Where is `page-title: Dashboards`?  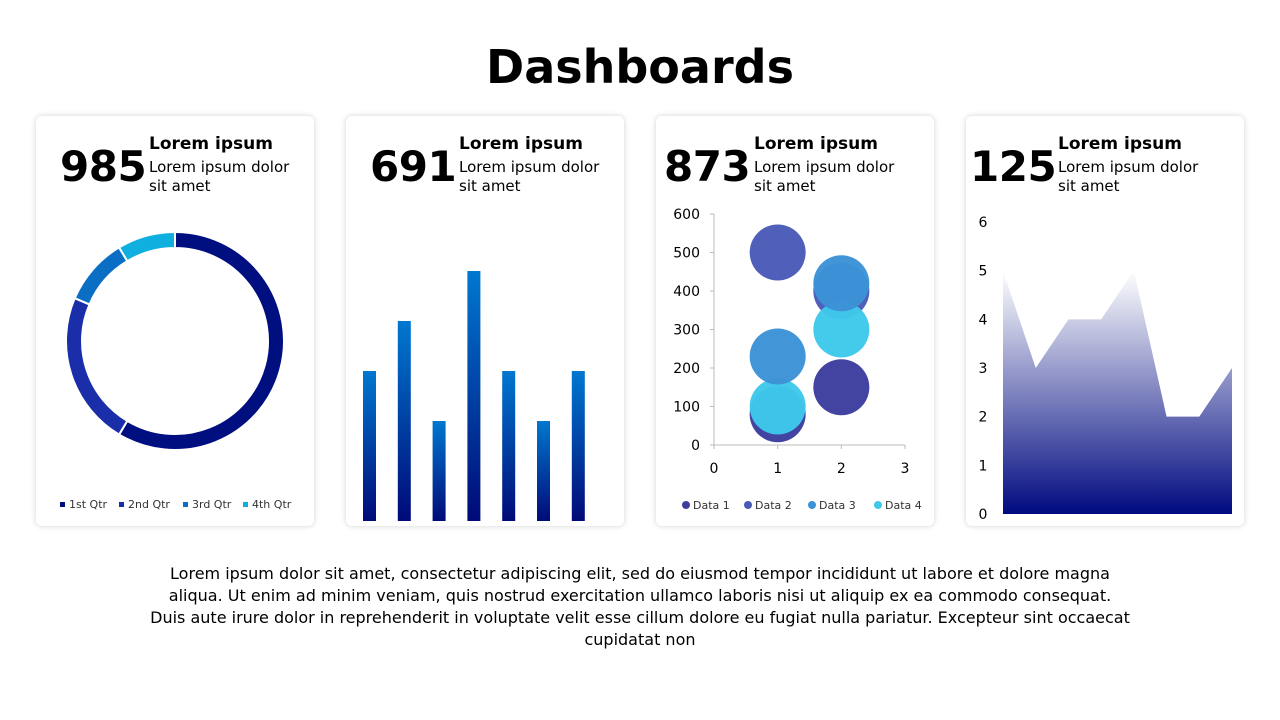 page-title: Dashboards is located at coordinates (640, 67).